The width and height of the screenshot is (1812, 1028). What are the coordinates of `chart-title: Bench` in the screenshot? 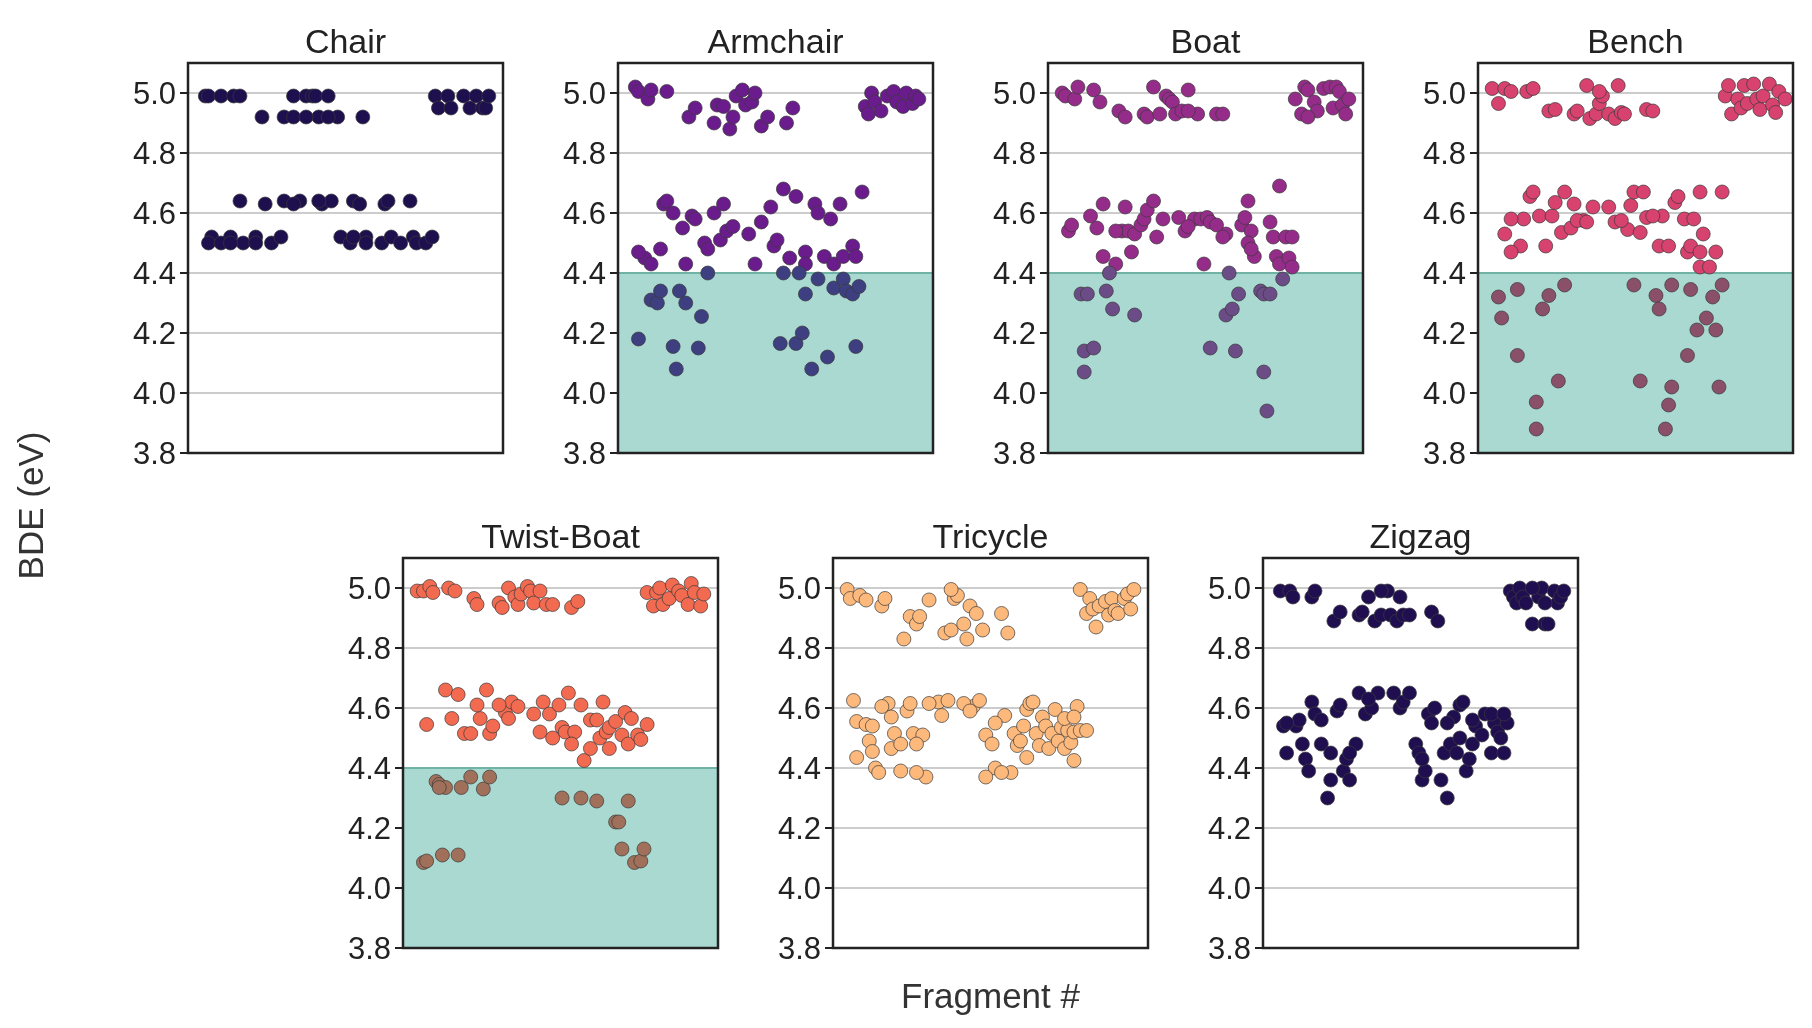 It's located at (1635, 41).